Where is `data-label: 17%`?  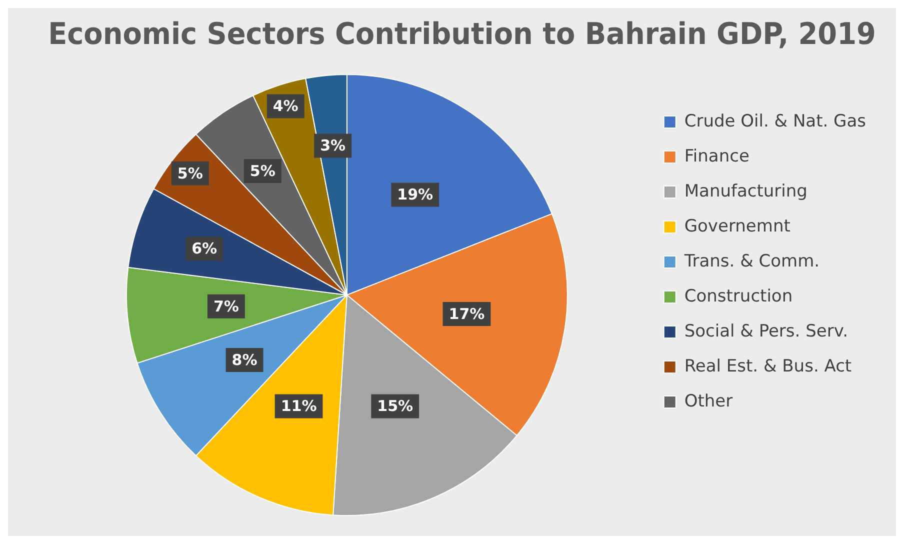 data-label: 17% is located at coordinates (466, 313).